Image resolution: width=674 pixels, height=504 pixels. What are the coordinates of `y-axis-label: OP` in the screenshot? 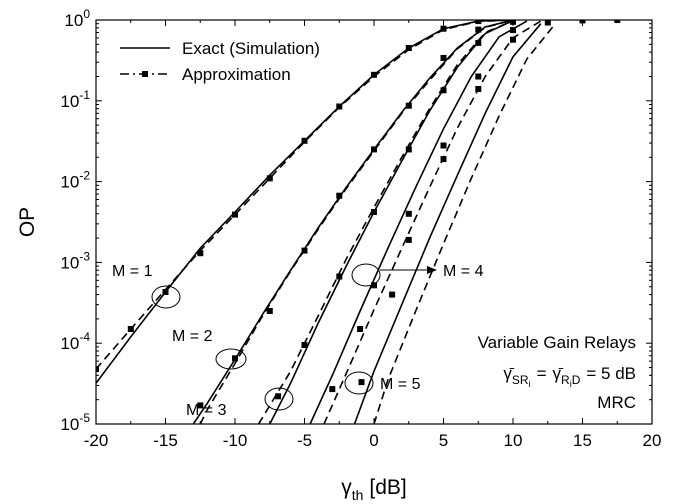 It's located at (27, 222).